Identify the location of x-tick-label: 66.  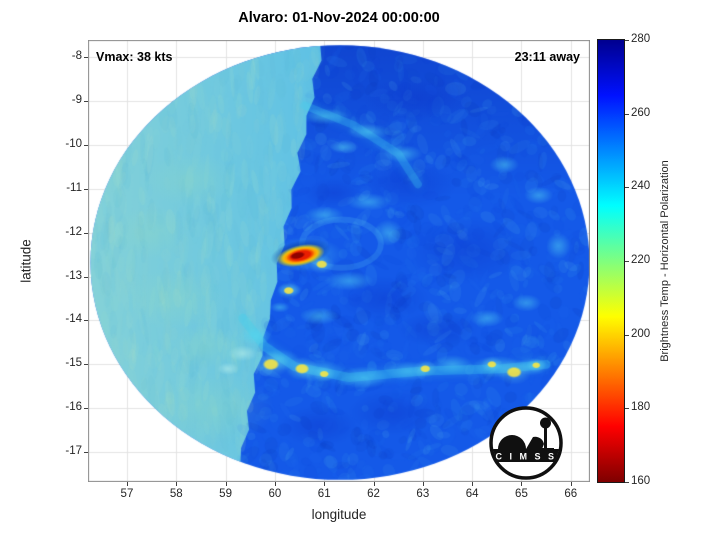
(571, 494).